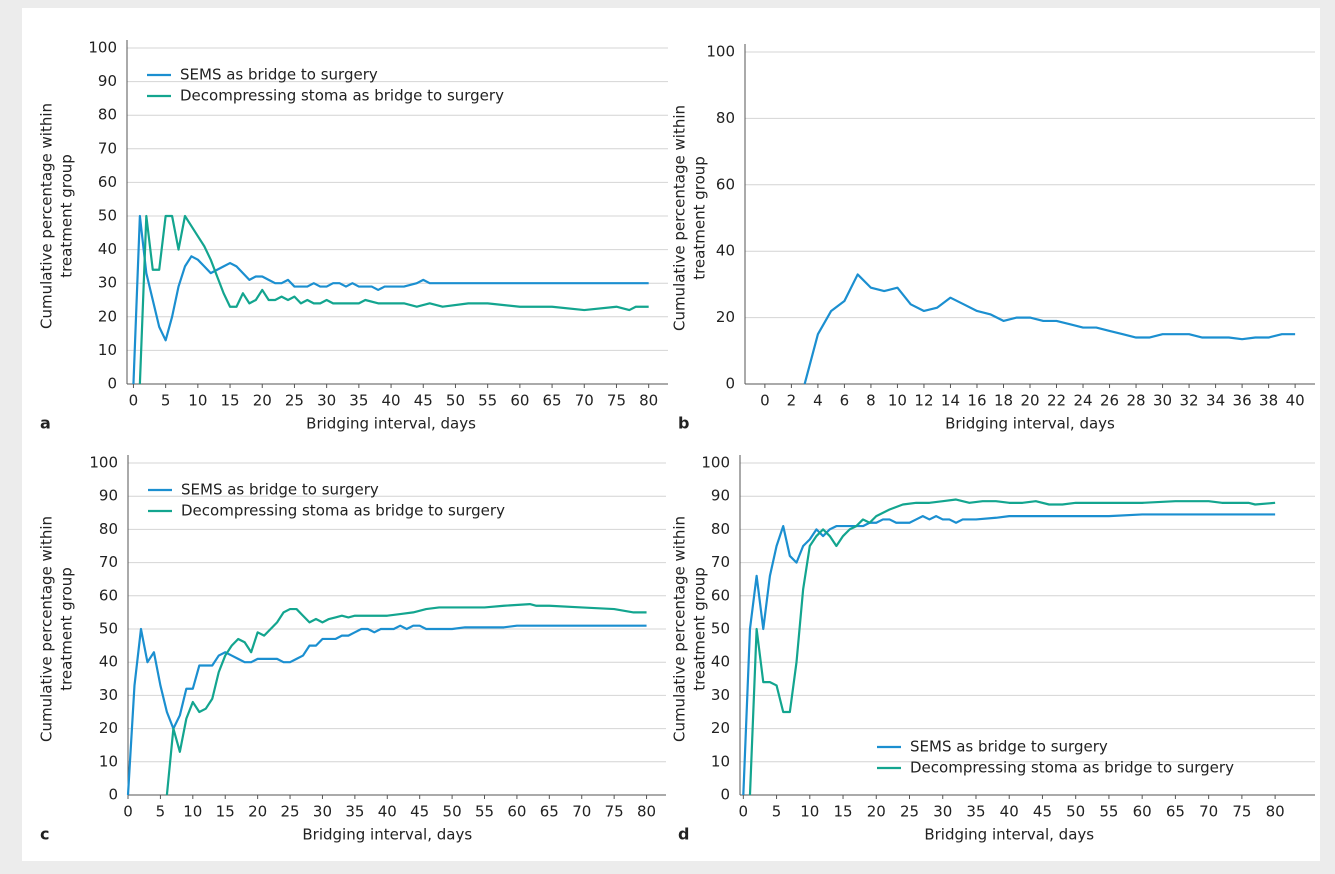  What do you see at coordinates (950, 401) in the screenshot?
I see `x-tick-label: 14` at bounding box center [950, 401].